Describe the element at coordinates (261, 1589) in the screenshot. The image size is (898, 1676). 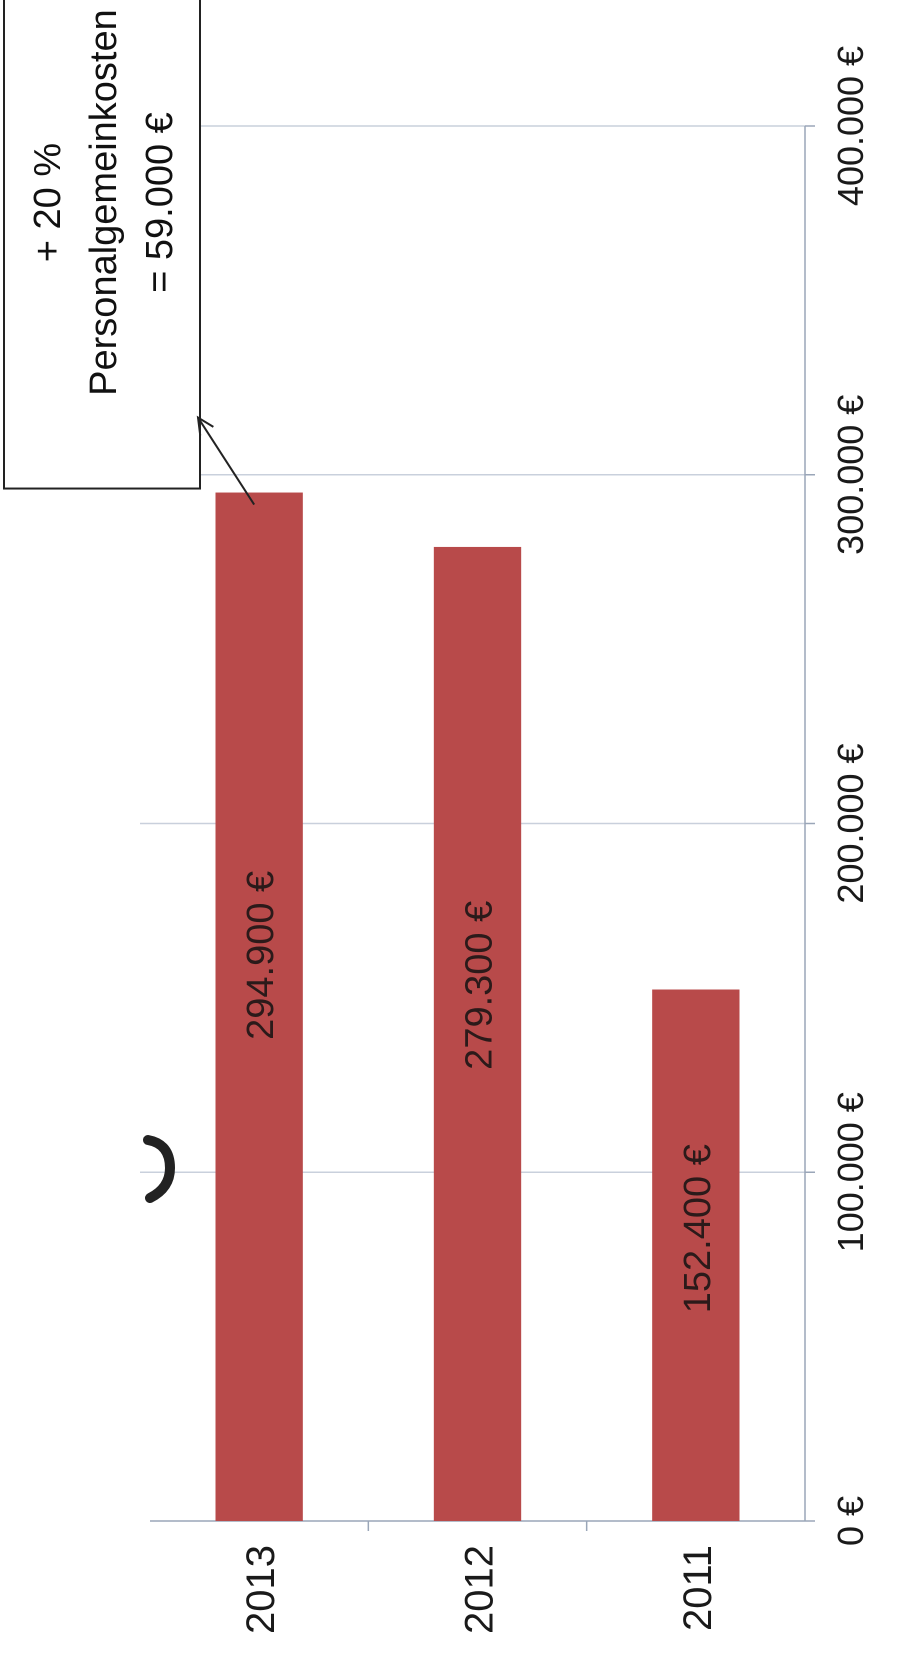
I see `category-label-2013: 2013` at that location.